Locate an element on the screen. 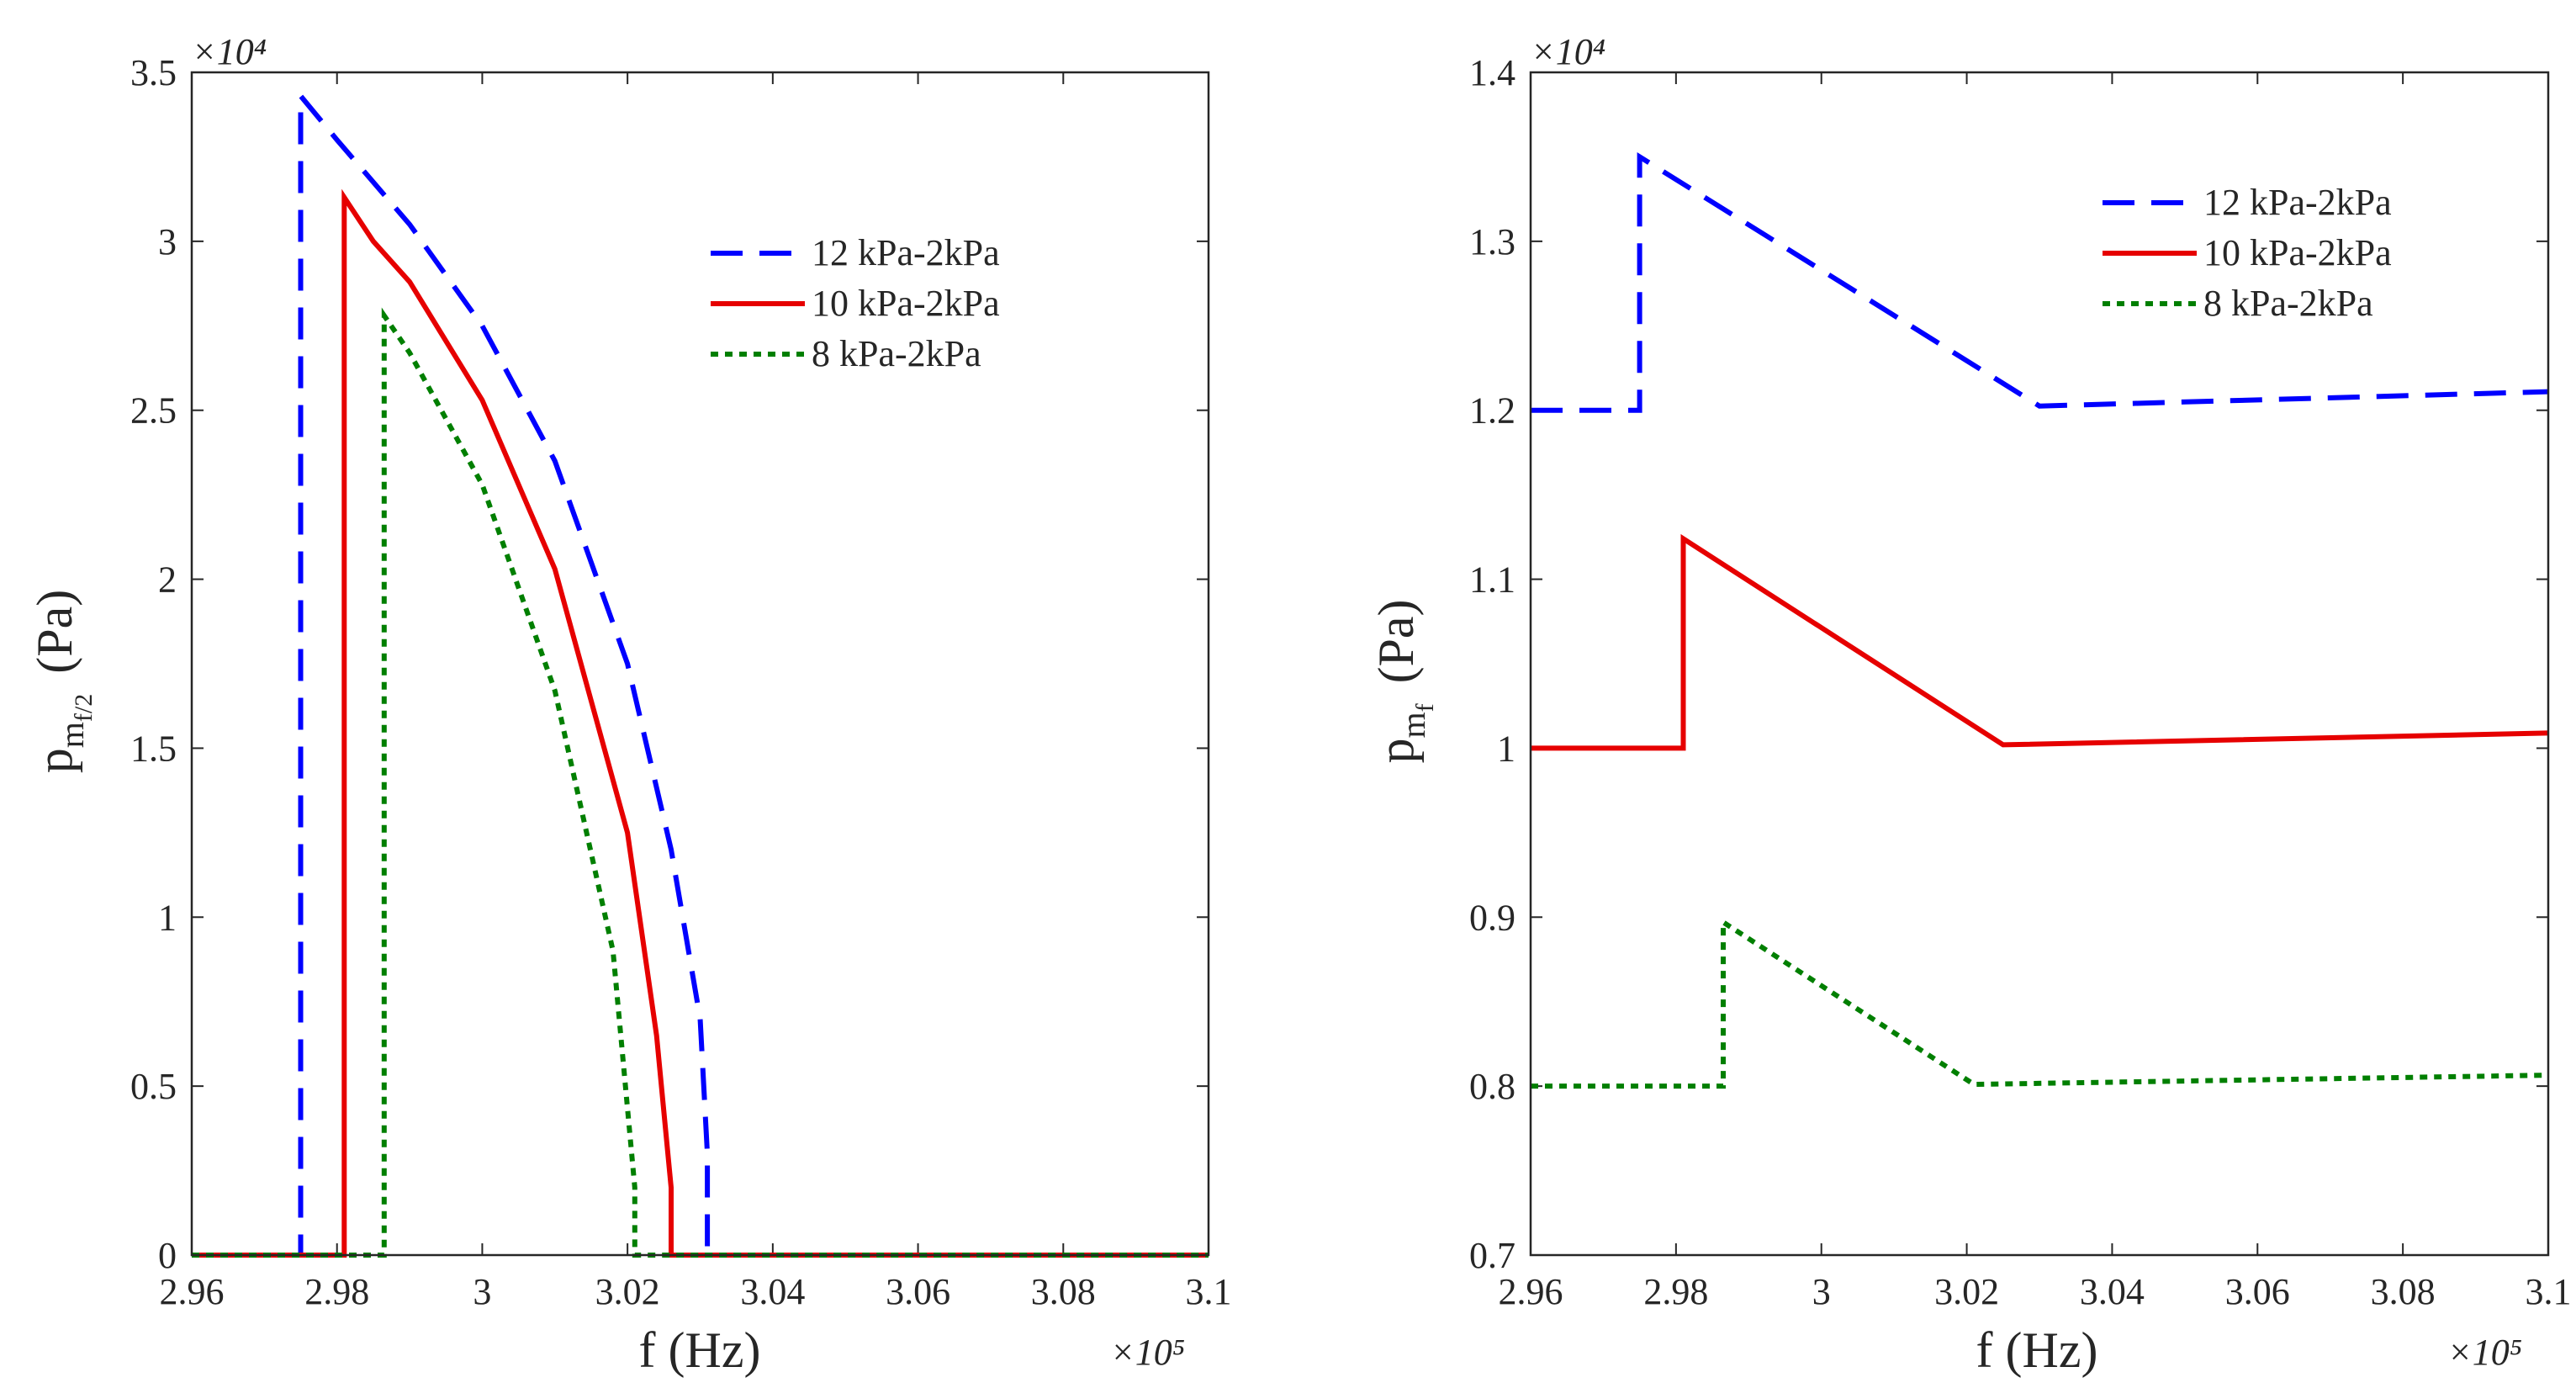 The width and height of the screenshot is (2576, 1388). chart-right-x-tick-label: 3.08 is located at coordinates (2403, 1291).